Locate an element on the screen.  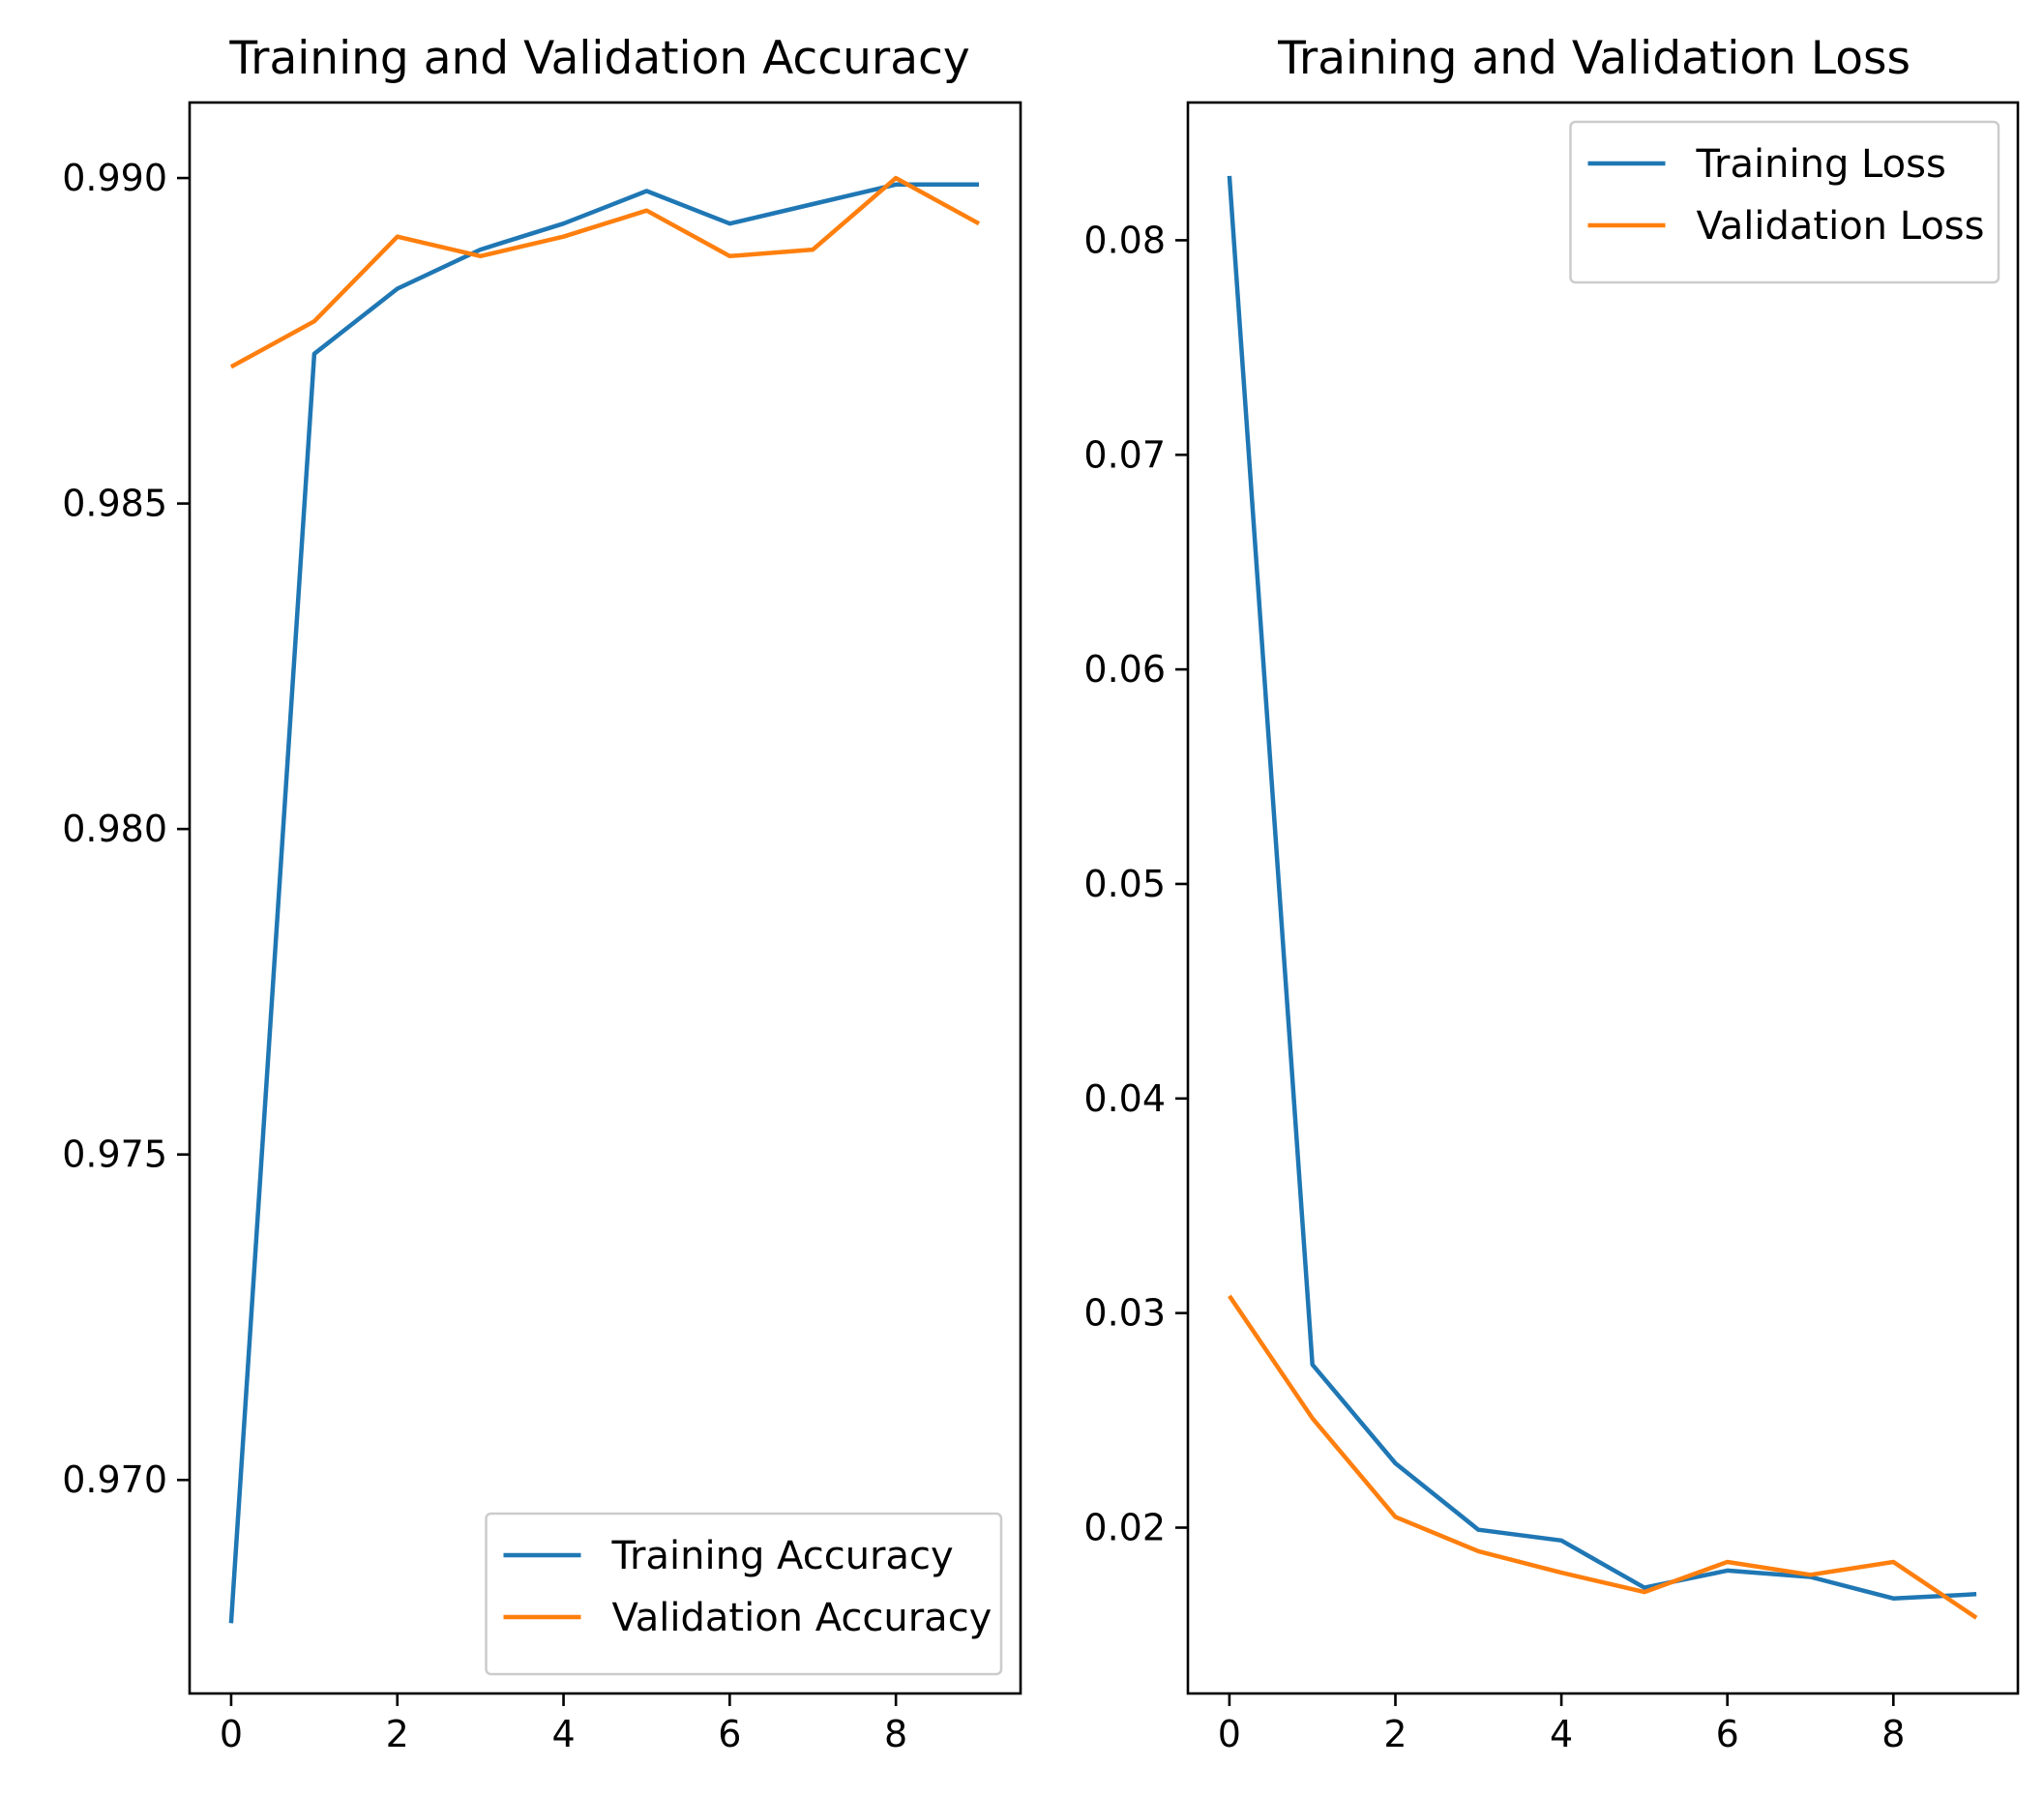
accuracy-y-tick-label: 0.990 is located at coordinates (114, 178).